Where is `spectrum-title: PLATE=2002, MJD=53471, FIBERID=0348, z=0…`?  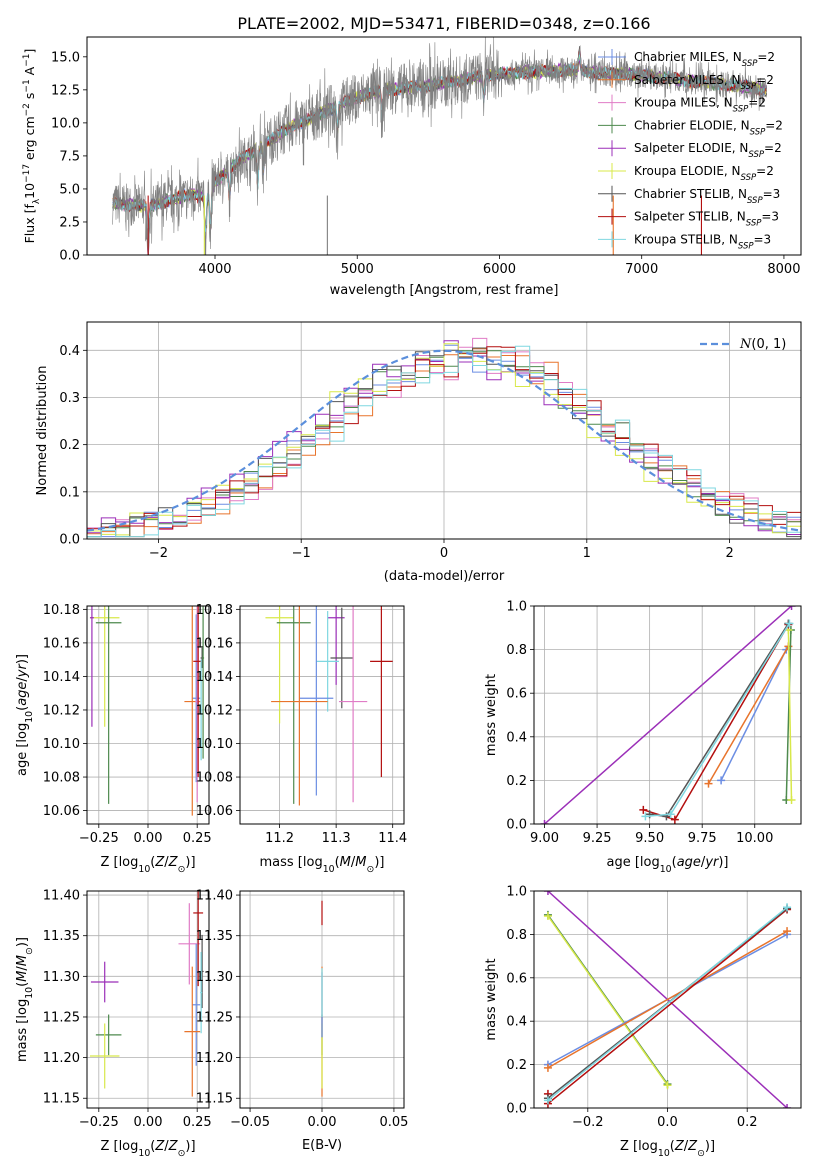
spectrum-title: PLATE=2002, MJD=53471, FIBERID=0348, z=0… is located at coordinates (443, 23).